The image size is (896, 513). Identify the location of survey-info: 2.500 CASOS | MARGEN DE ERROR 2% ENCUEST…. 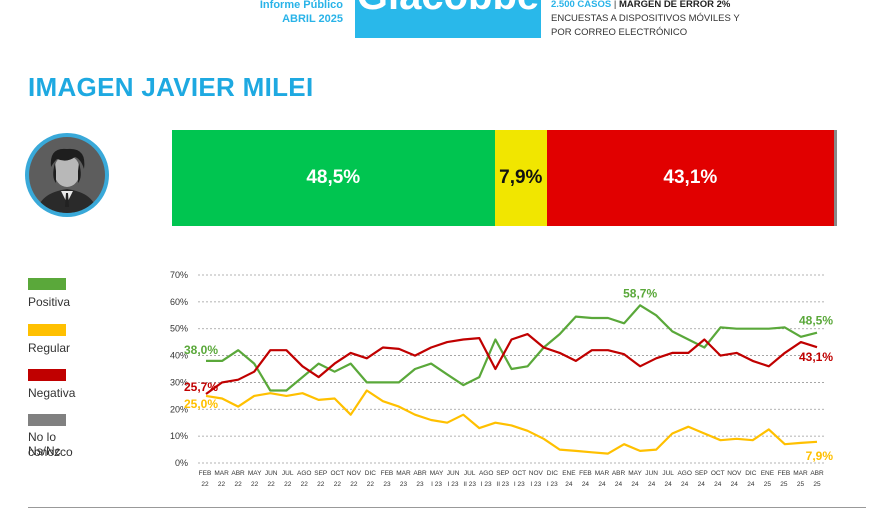
(645, 19).